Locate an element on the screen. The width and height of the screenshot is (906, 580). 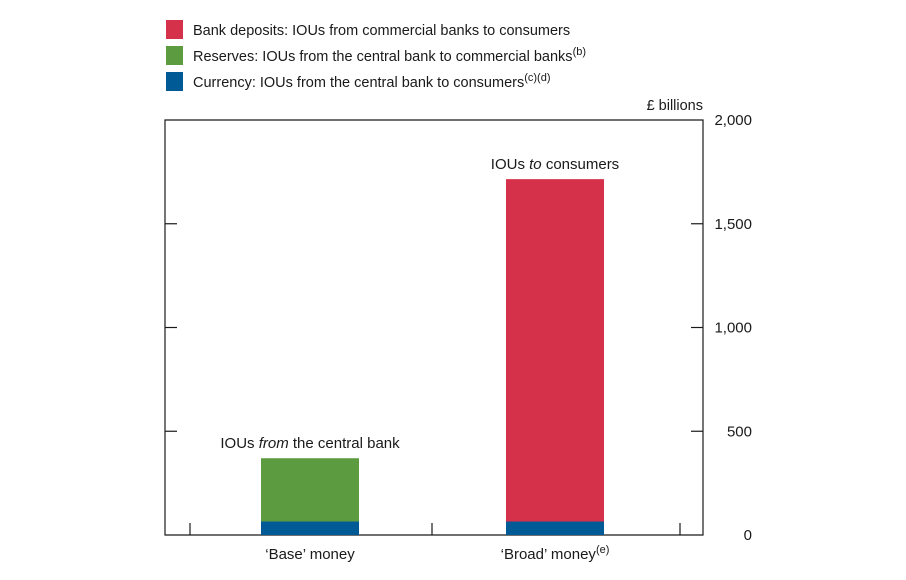
y-tick-label-2: 1,000 is located at coordinates (733, 328).